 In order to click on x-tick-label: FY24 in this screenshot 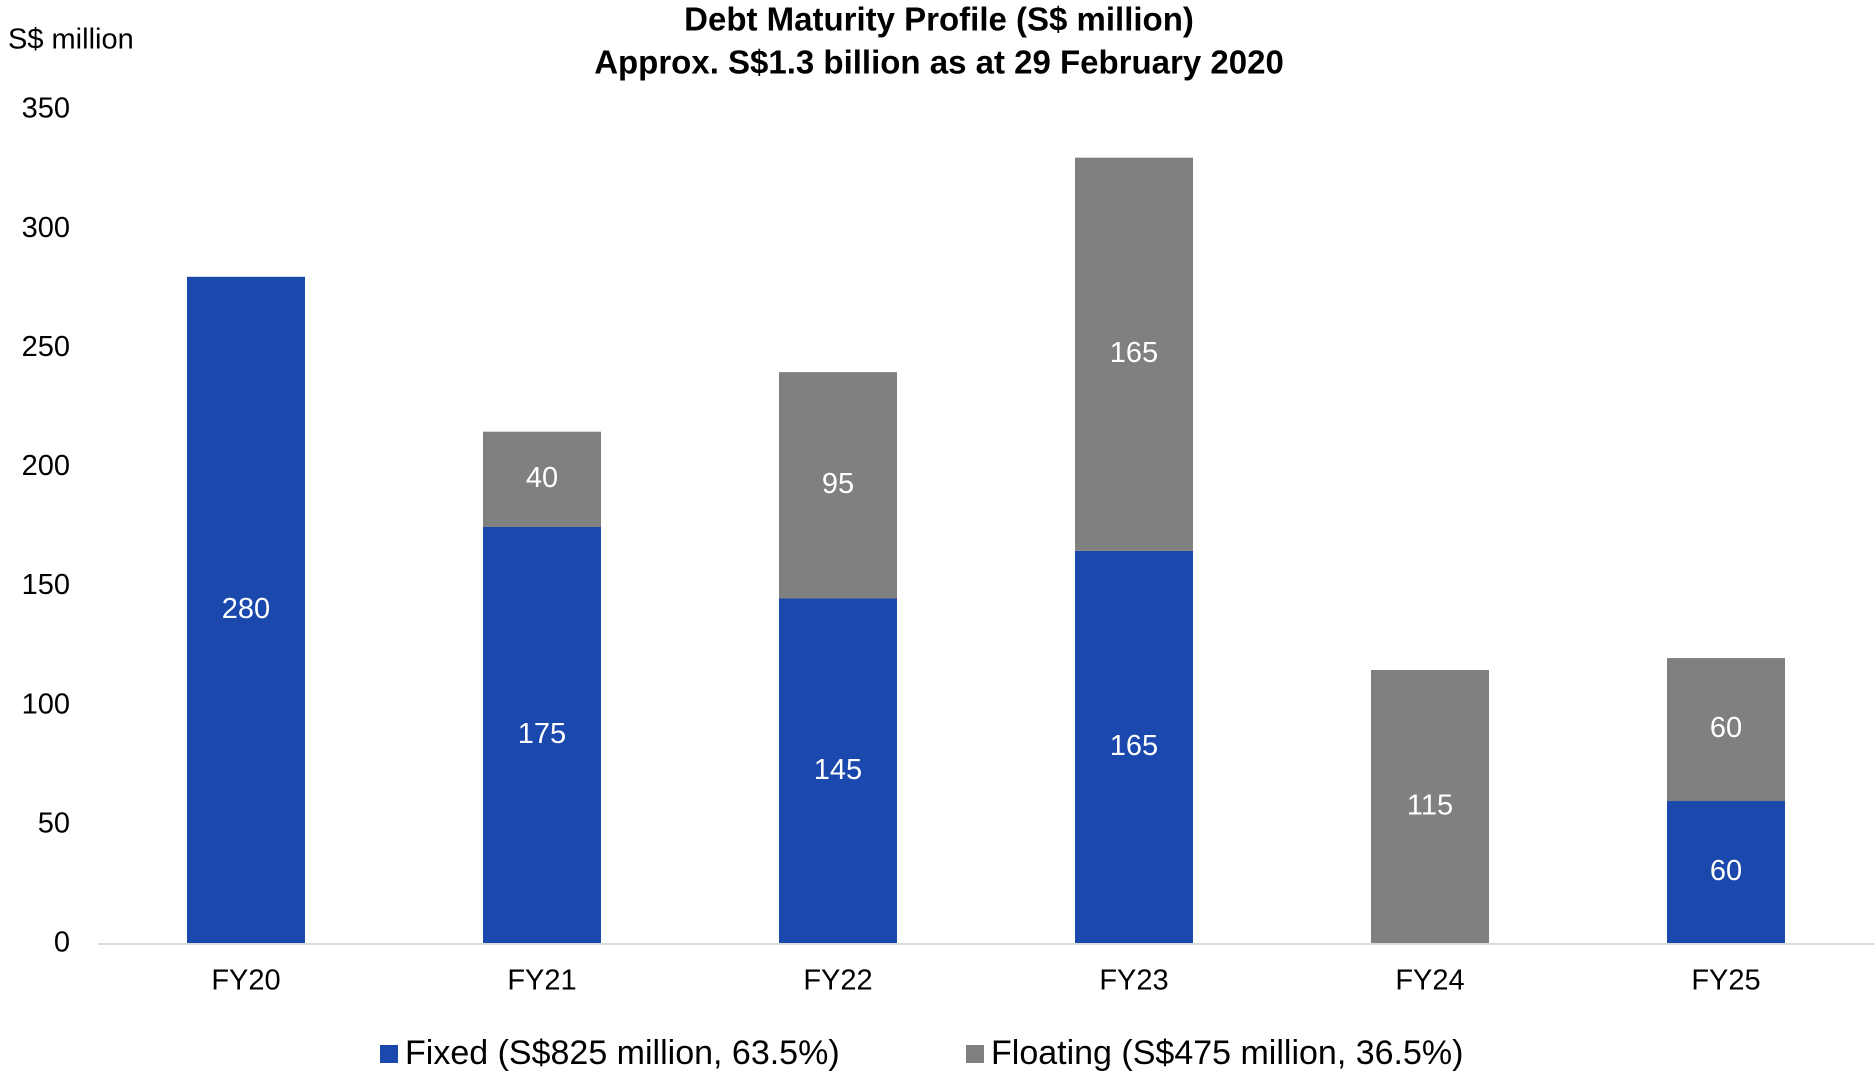, I will do `click(1429, 981)`.